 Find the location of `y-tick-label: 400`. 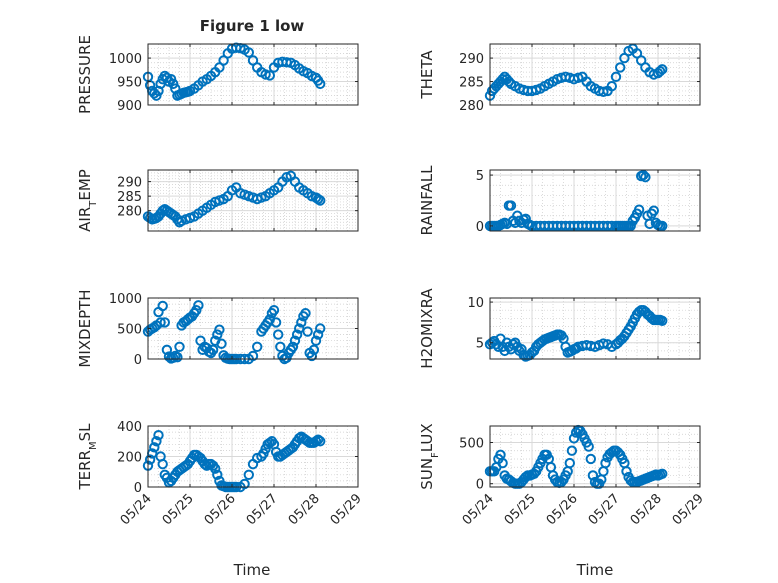

y-tick-label: 400 is located at coordinates (129, 427).